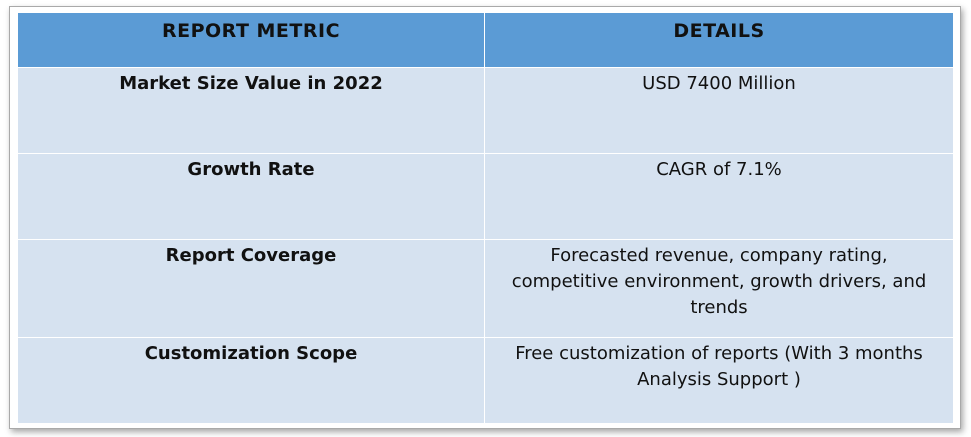 The image size is (971, 437). What do you see at coordinates (251, 40) in the screenshot?
I see `header-report-metric: REPORT METRIC` at bounding box center [251, 40].